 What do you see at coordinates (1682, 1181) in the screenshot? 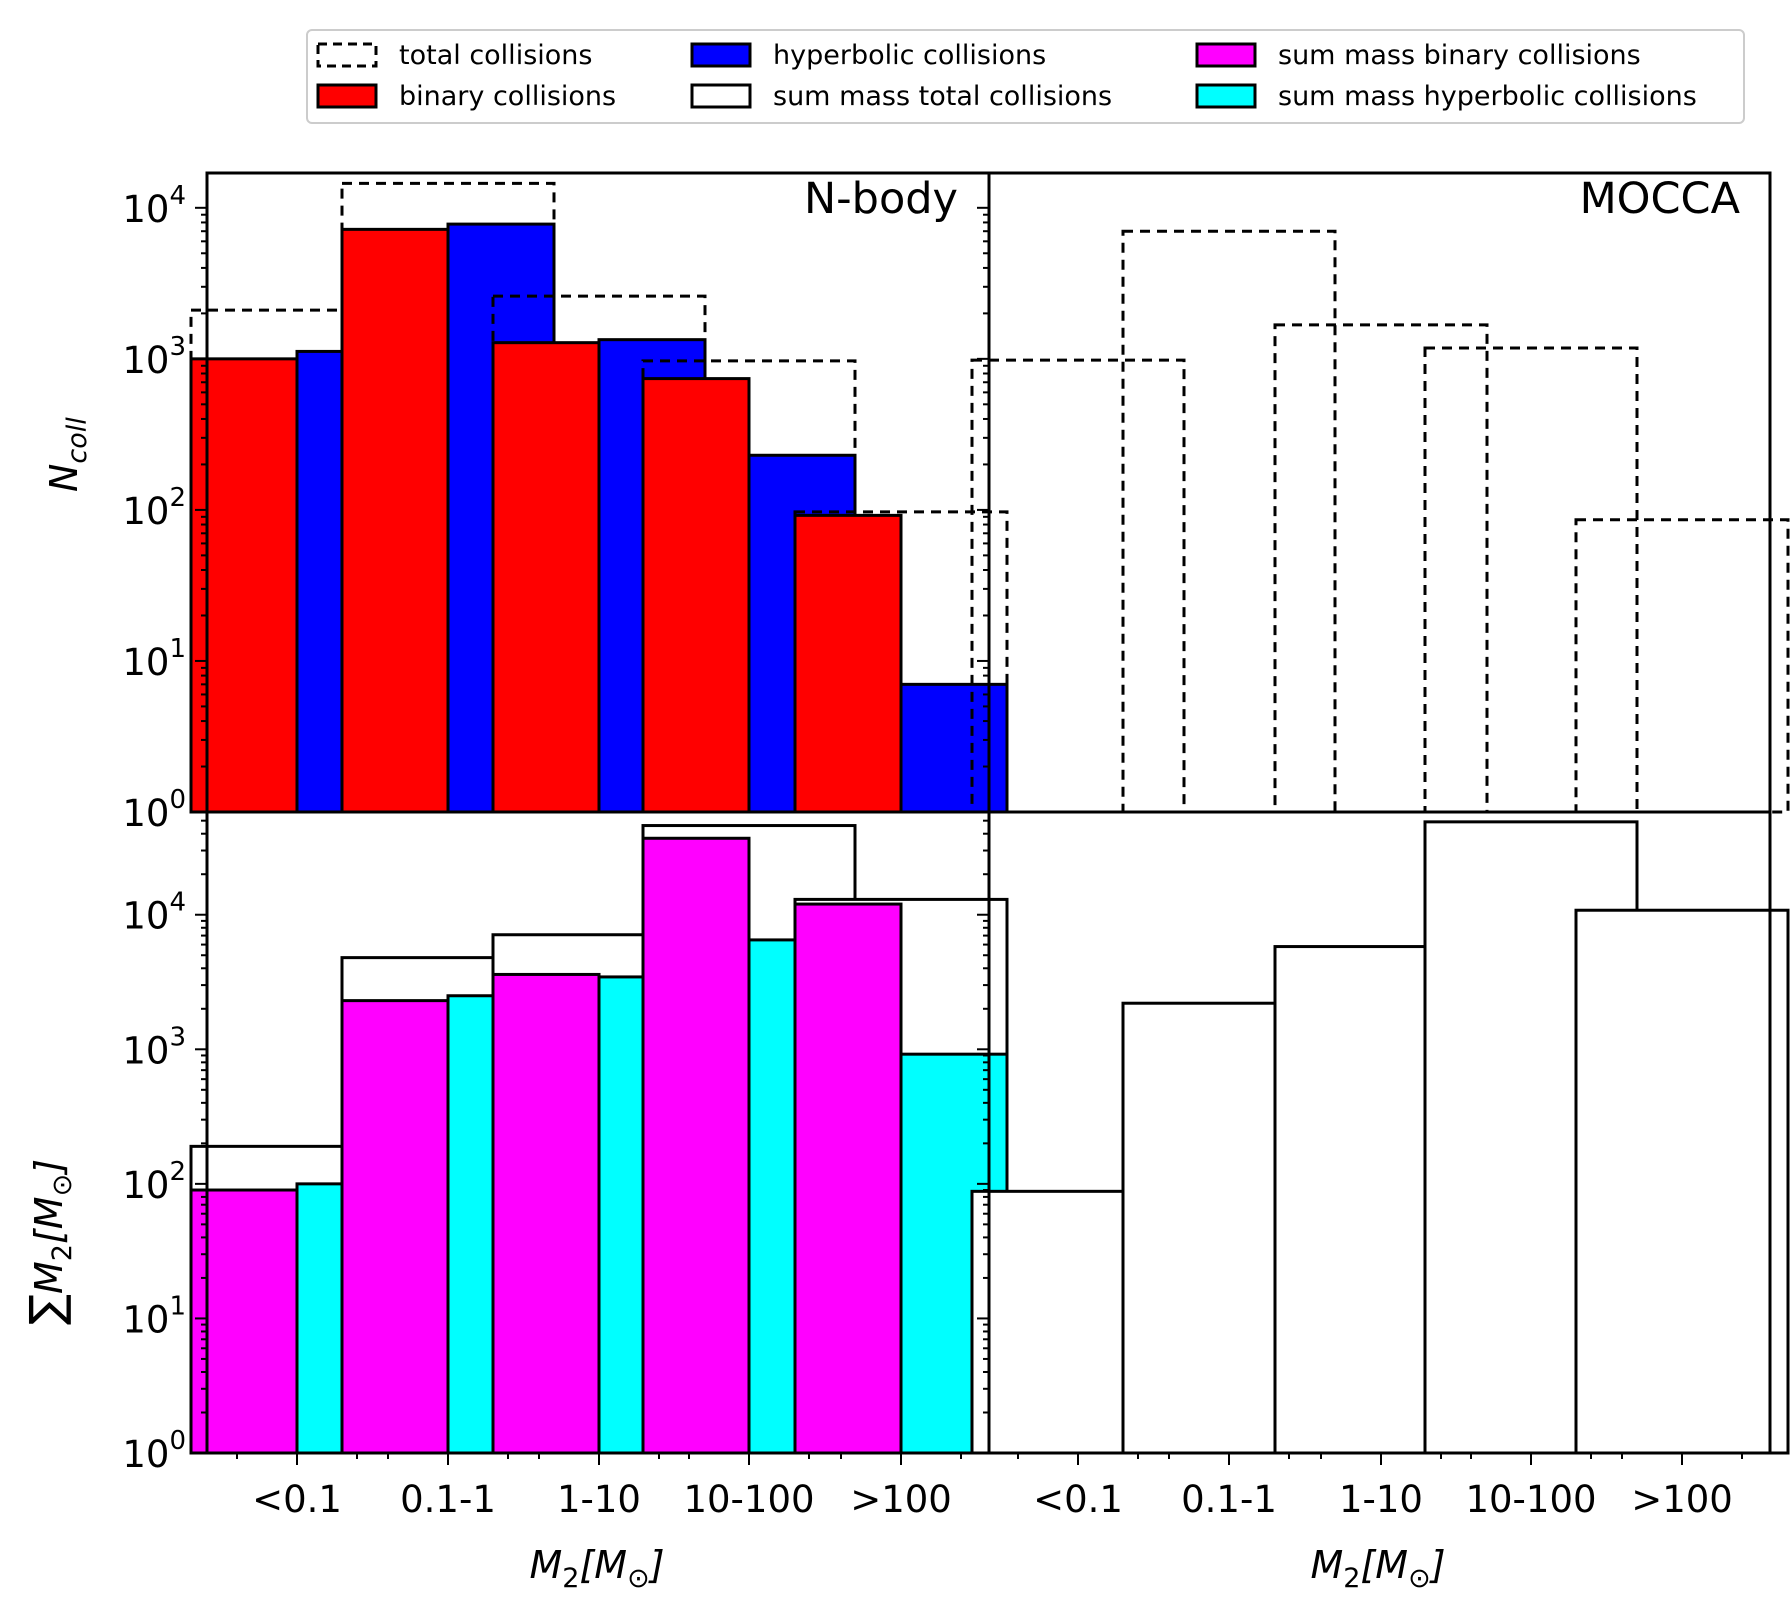
I see `bar-mocca-mass--100` at bounding box center [1682, 1181].